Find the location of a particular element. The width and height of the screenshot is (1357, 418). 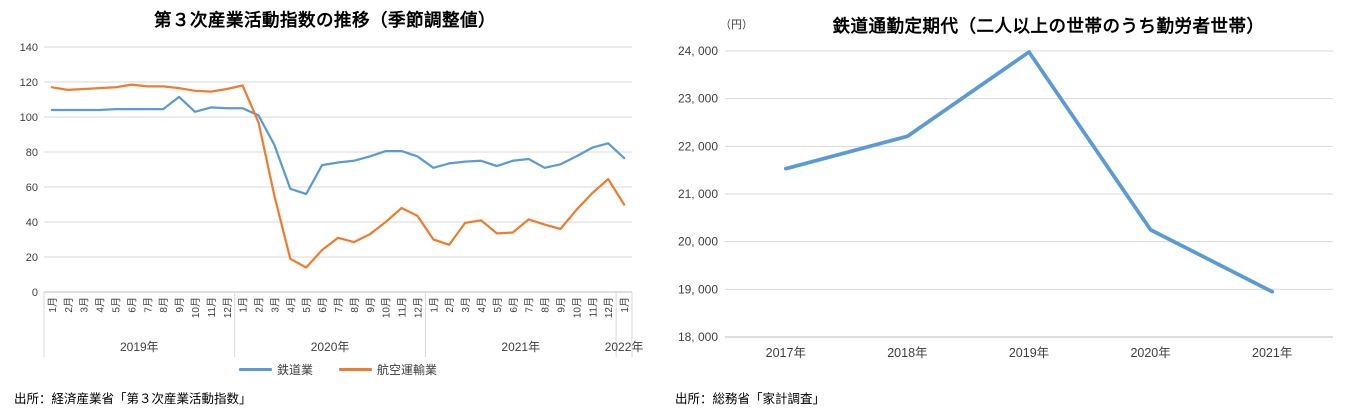

y-axis-tick-label: 23, 000 is located at coordinates (698, 99).